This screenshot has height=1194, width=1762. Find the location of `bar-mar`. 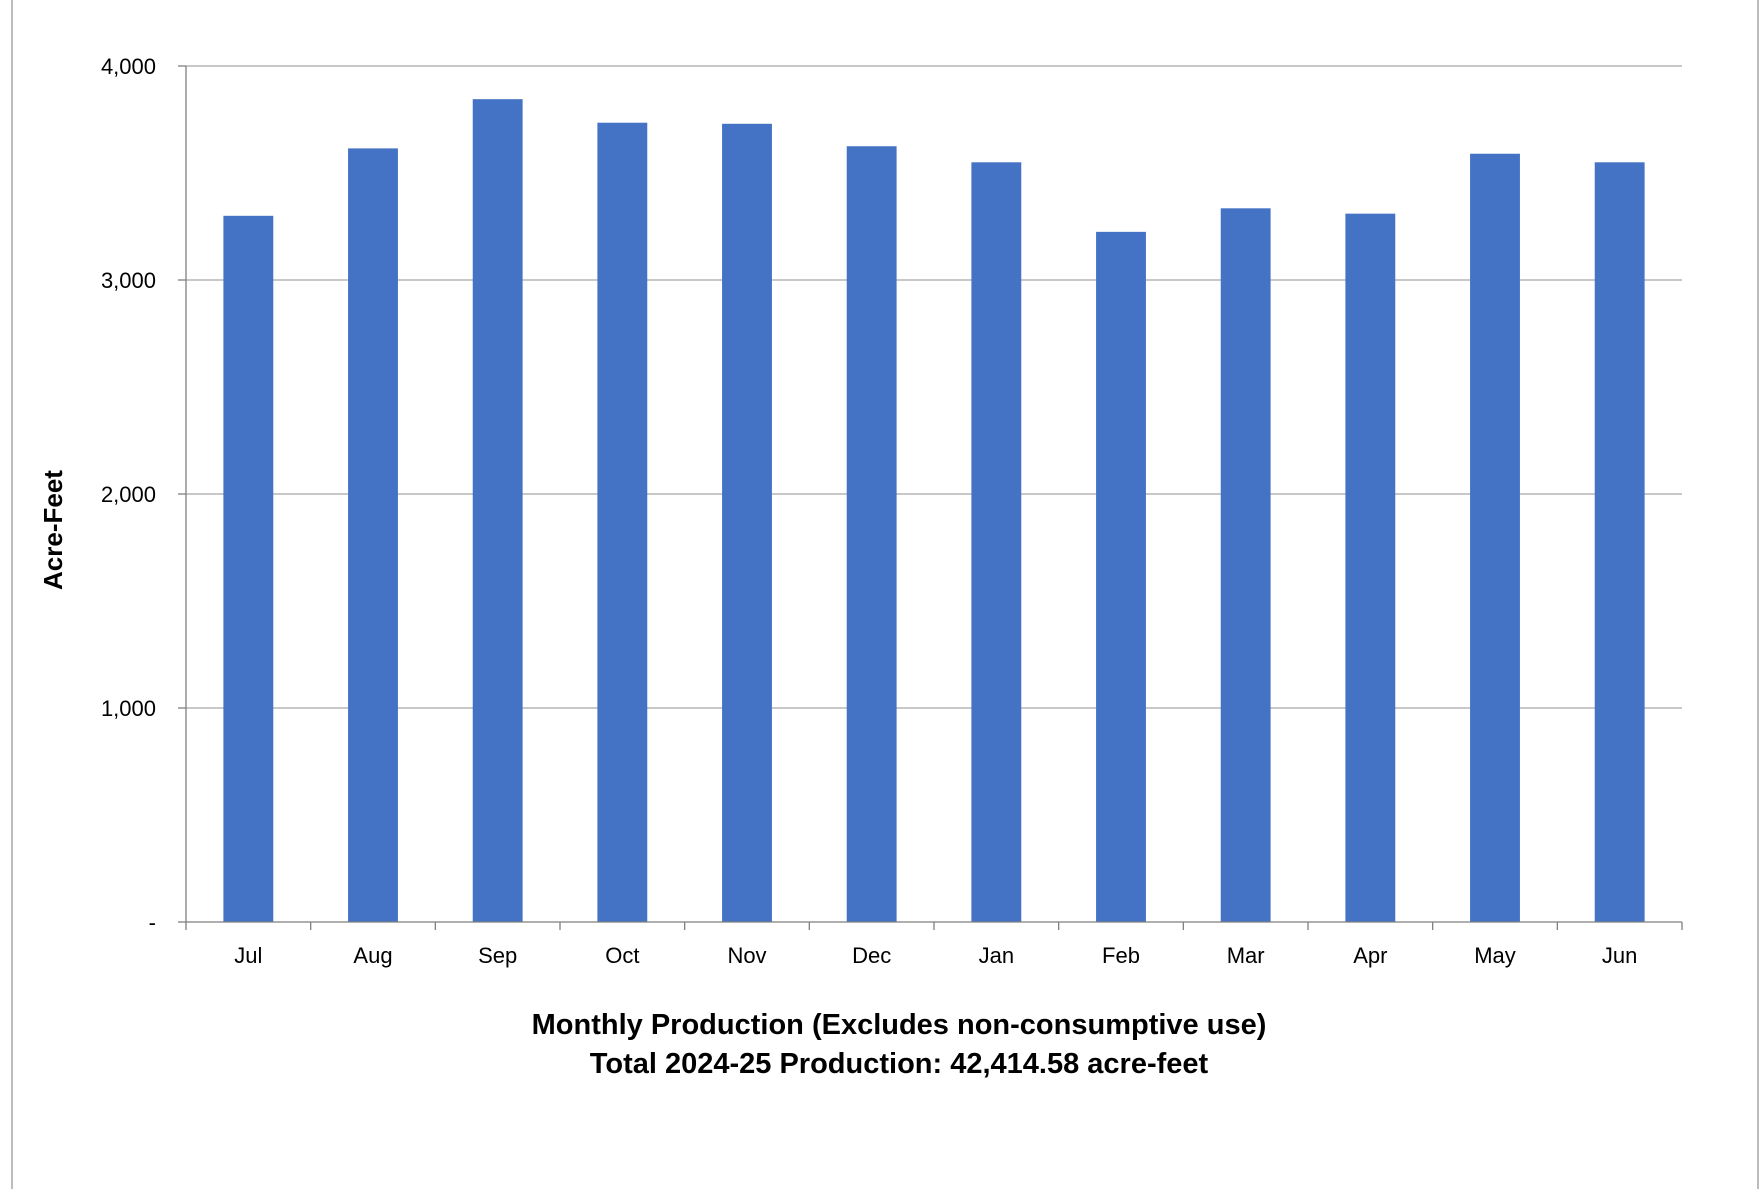

bar-mar is located at coordinates (1245, 565).